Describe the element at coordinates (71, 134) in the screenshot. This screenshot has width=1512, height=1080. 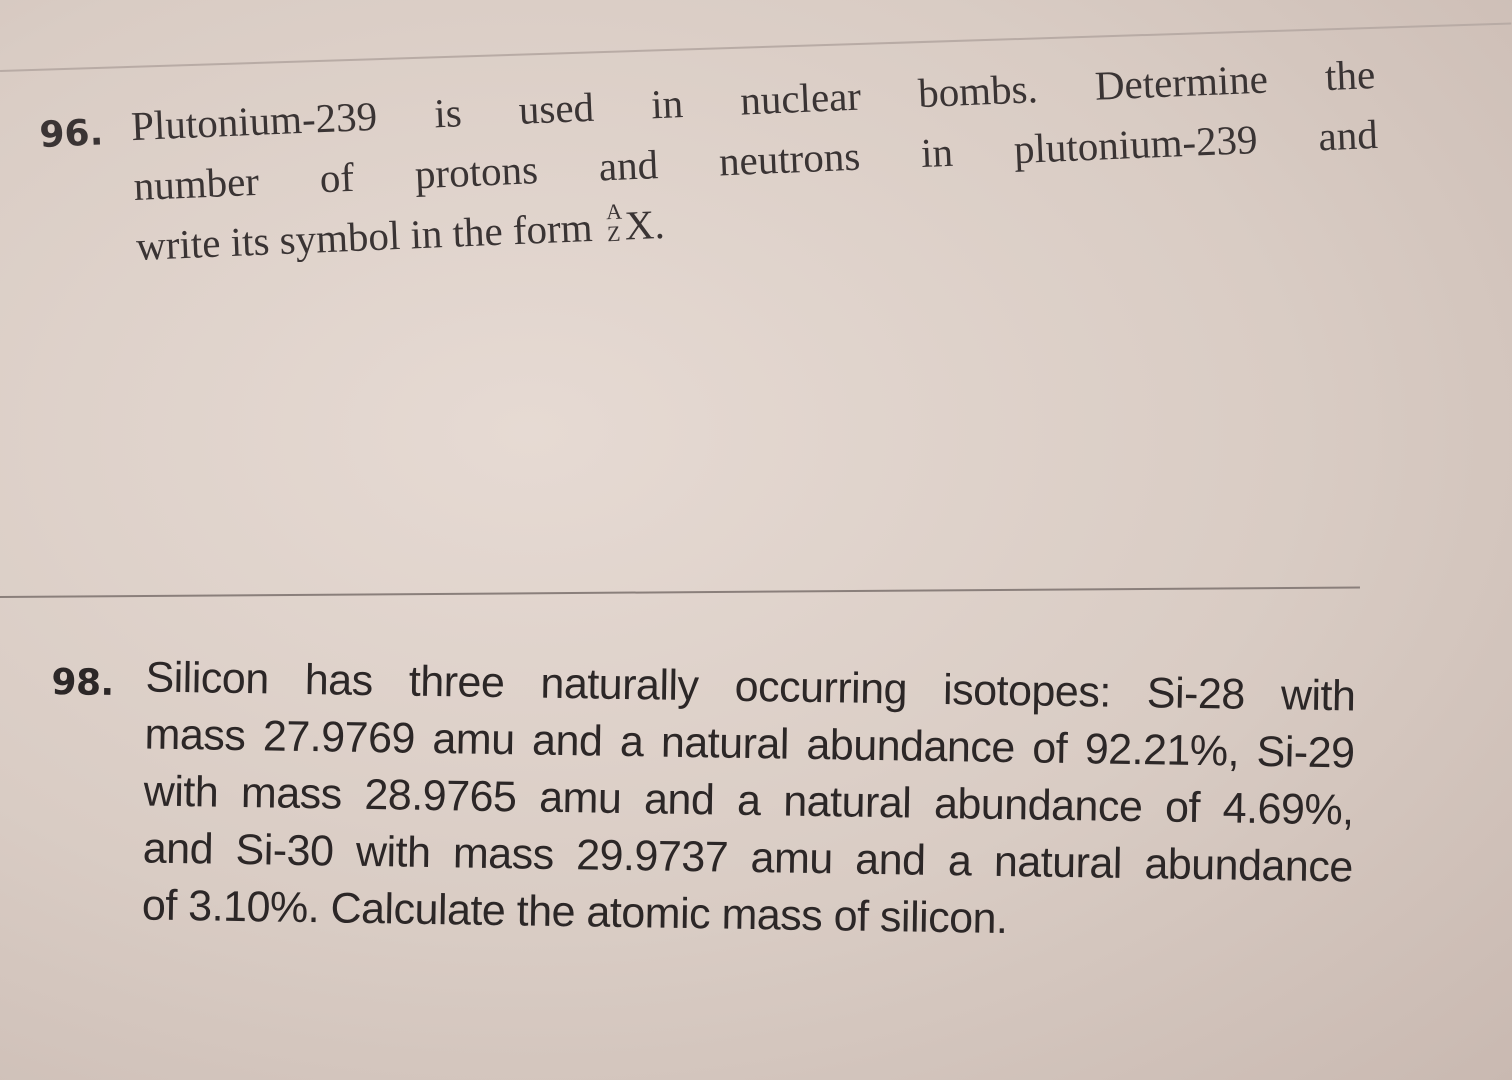
I see `problem-number: 96.` at that location.